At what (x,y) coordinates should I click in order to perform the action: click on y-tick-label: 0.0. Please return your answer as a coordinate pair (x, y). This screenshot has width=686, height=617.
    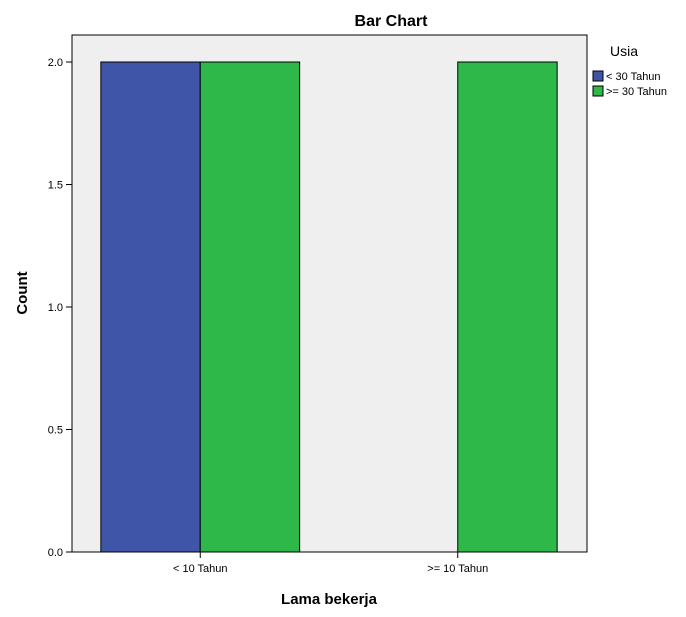
    Looking at the image, I should click on (55, 553).